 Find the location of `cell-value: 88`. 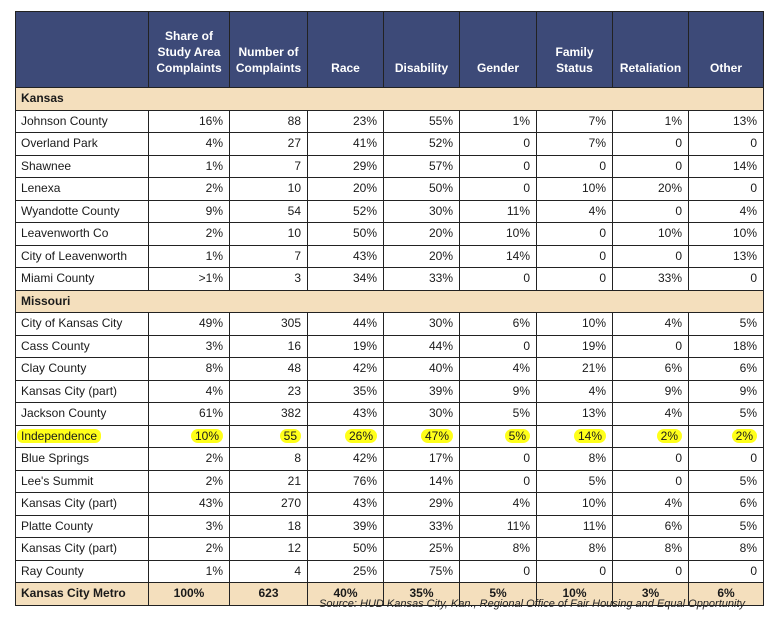

cell-value: 88 is located at coordinates (268, 121).